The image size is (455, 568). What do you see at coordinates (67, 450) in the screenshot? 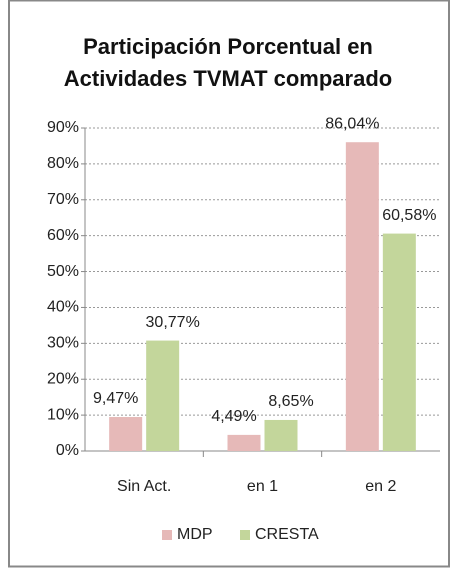
I see `y-tick-label: 0%` at bounding box center [67, 450].